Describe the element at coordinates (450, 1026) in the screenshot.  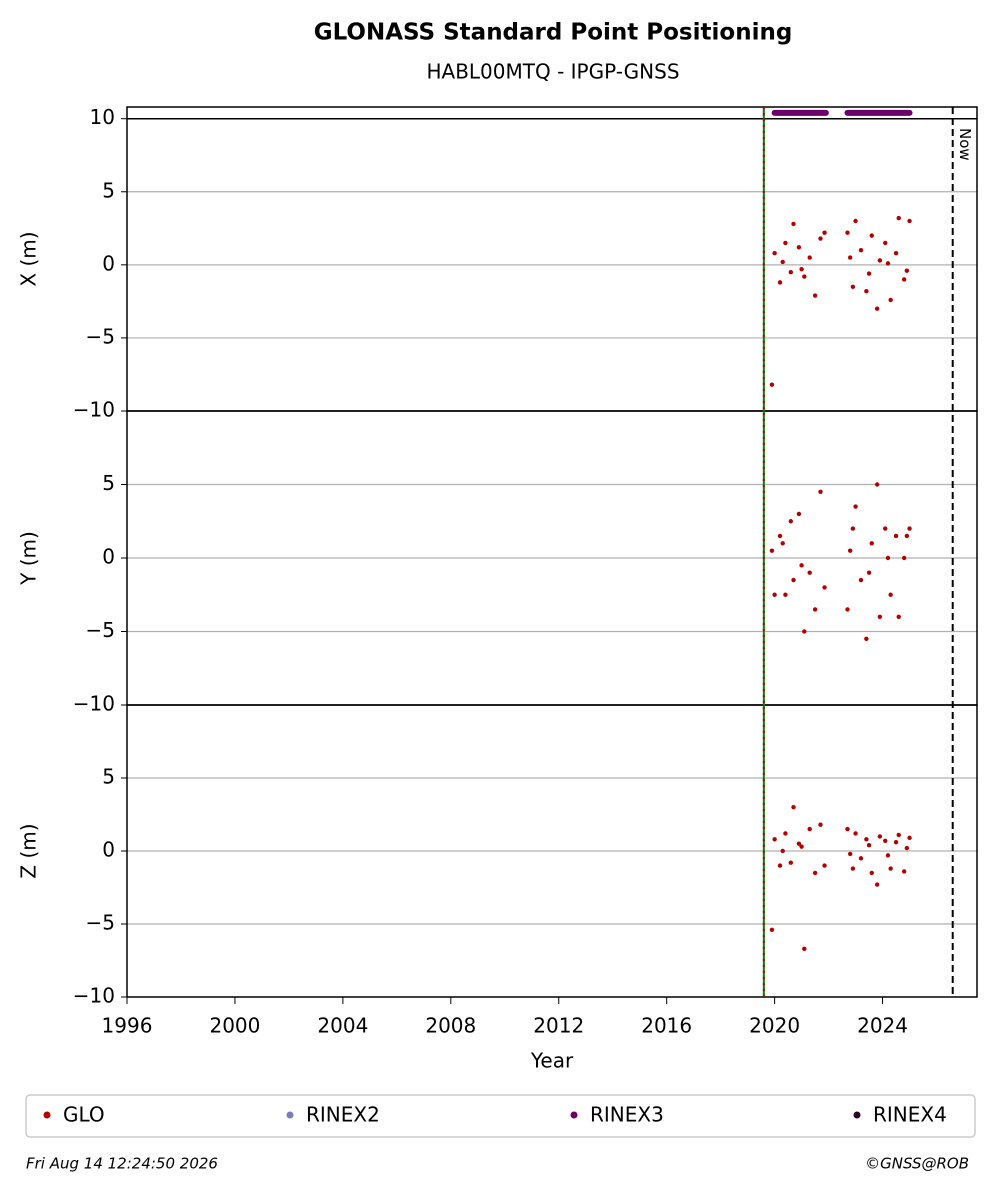
I see `x-tick-label: 2008` at that location.